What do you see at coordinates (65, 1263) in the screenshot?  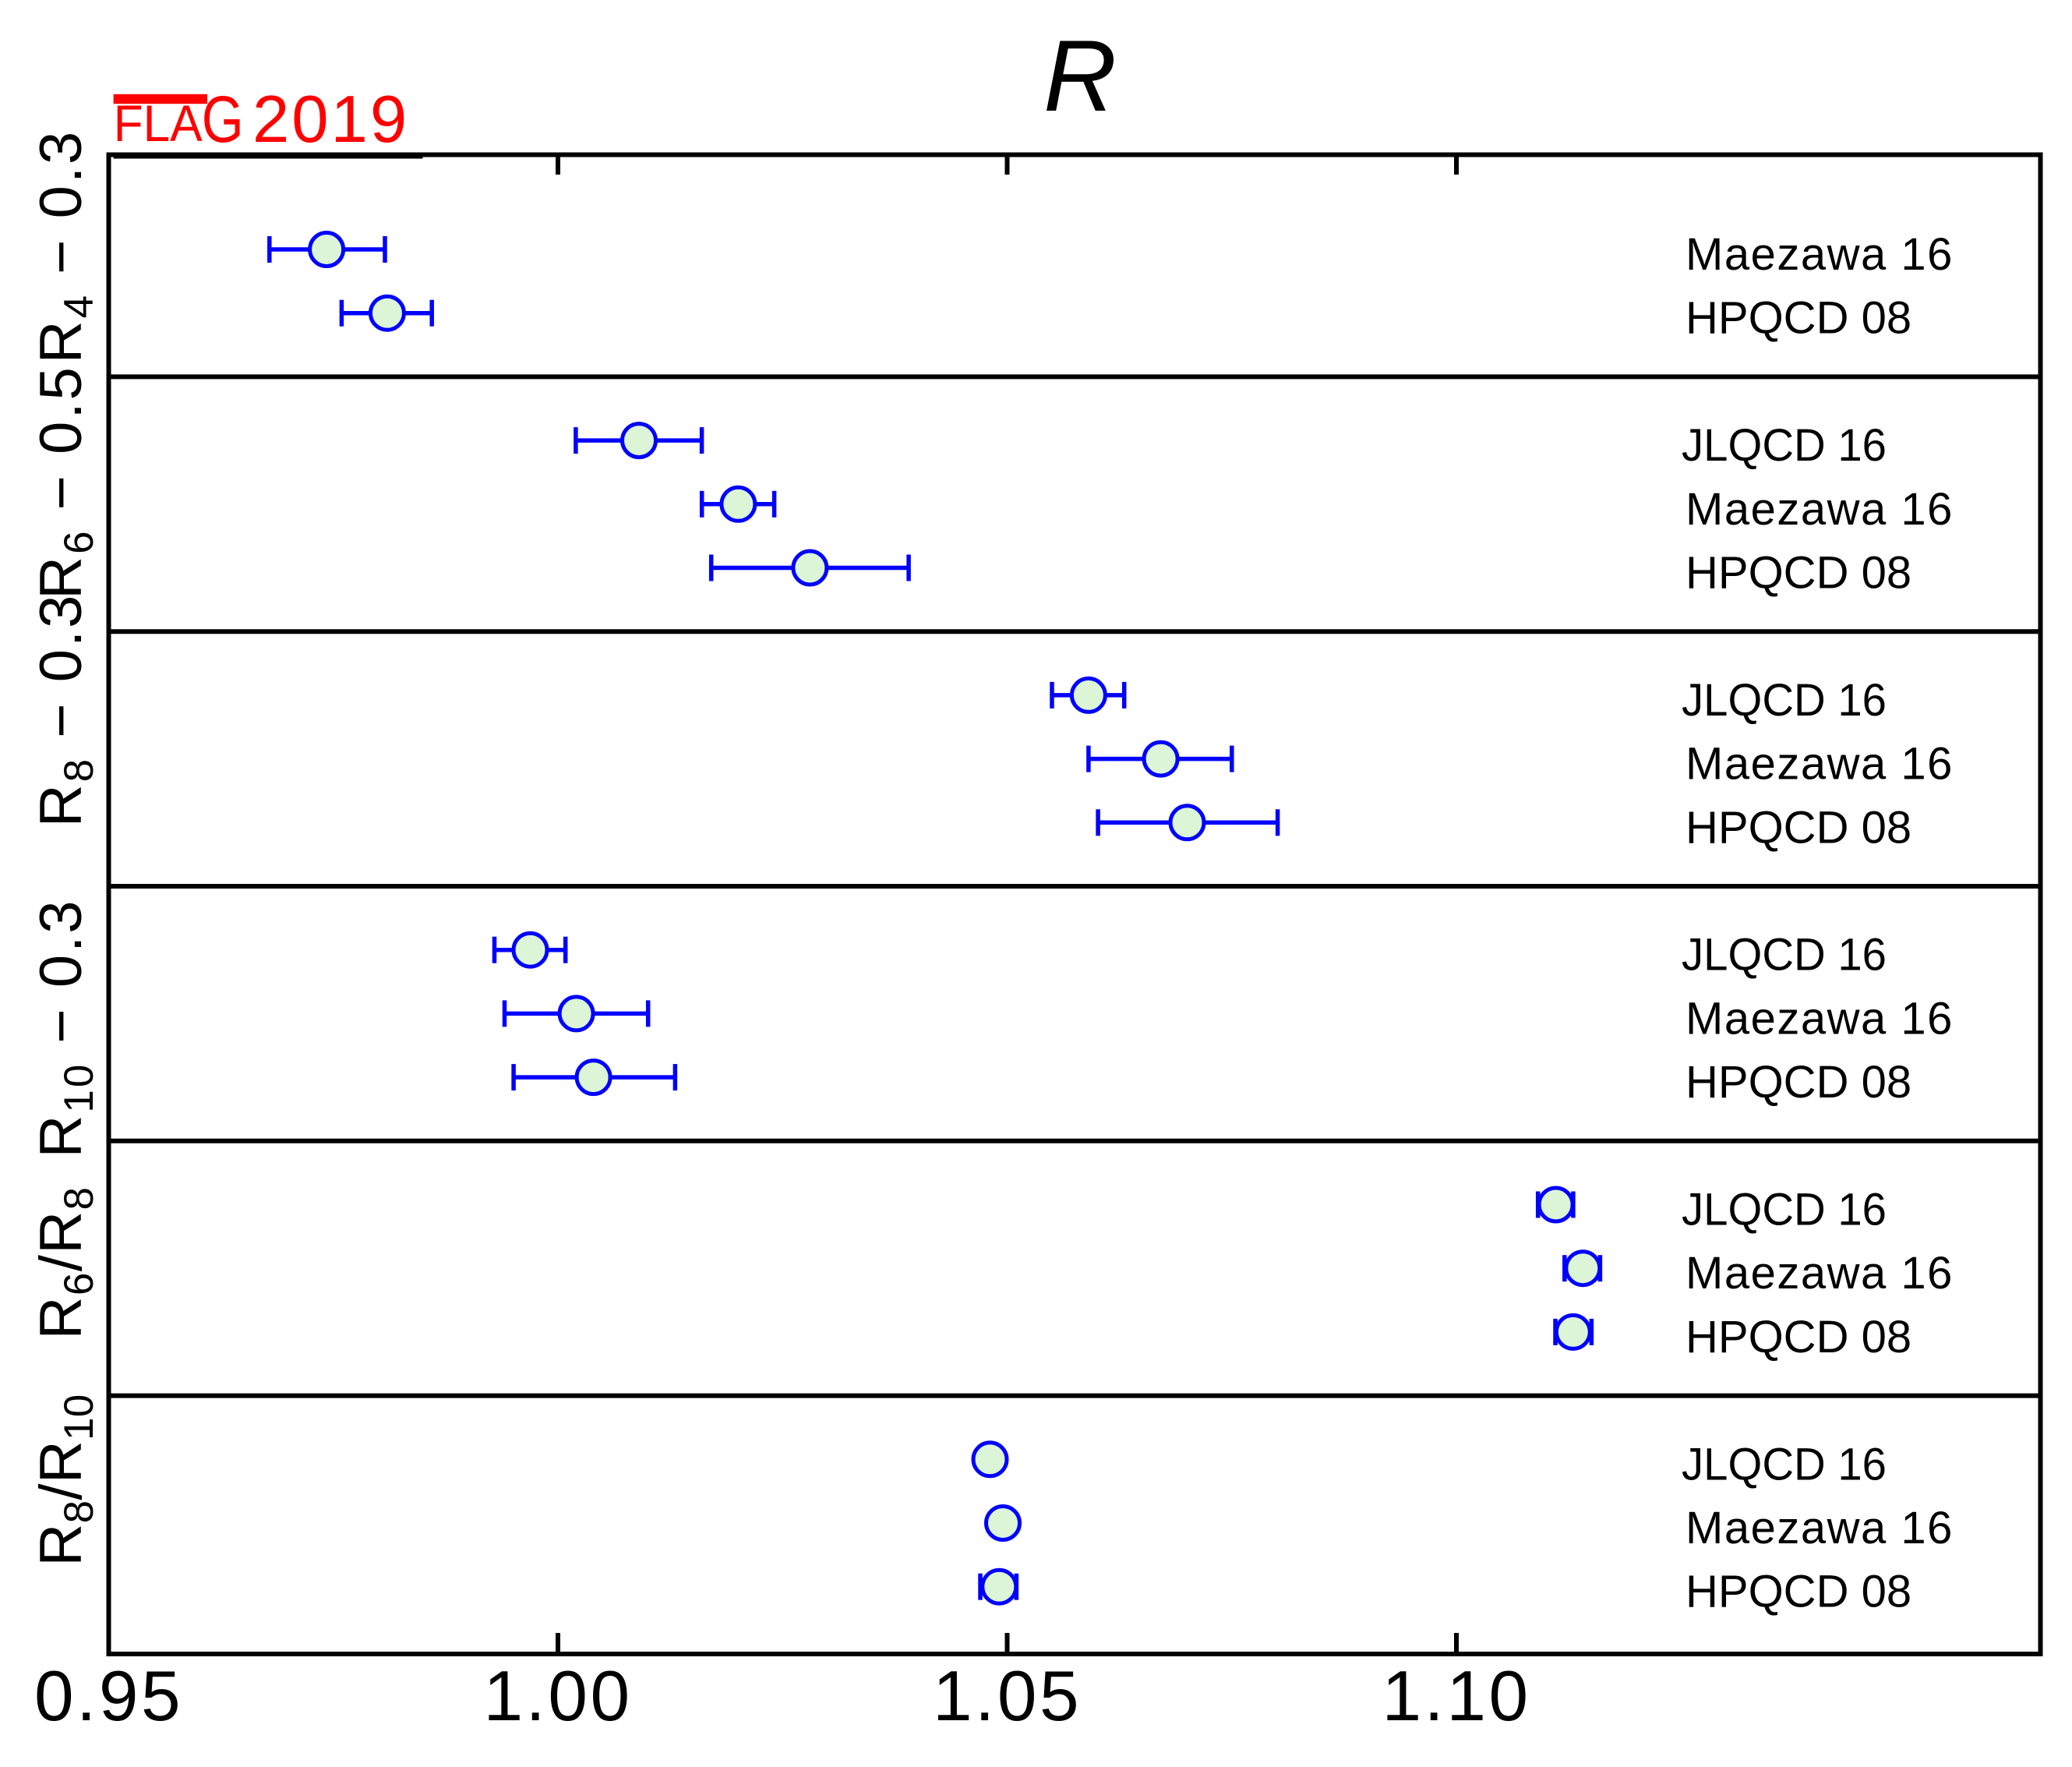 I see `svg-text: R6/R8` at bounding box center [65, 1263].